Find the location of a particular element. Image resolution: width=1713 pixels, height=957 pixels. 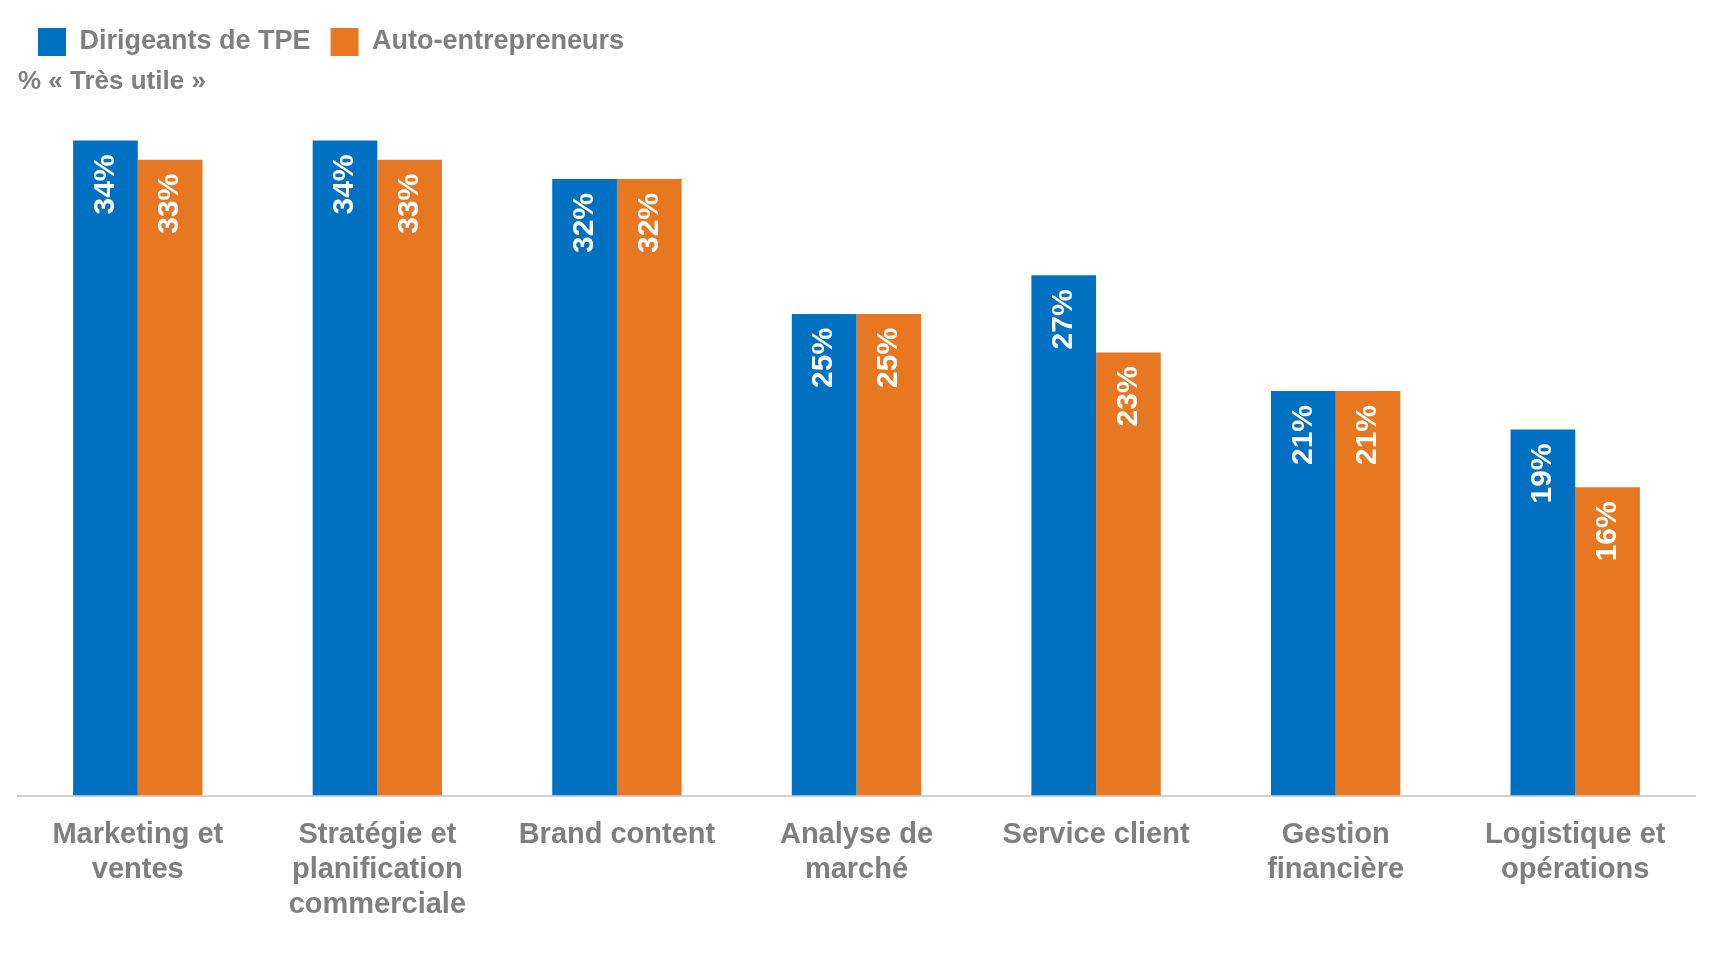

data-label: 19% is located at coordinates (1541, 473).